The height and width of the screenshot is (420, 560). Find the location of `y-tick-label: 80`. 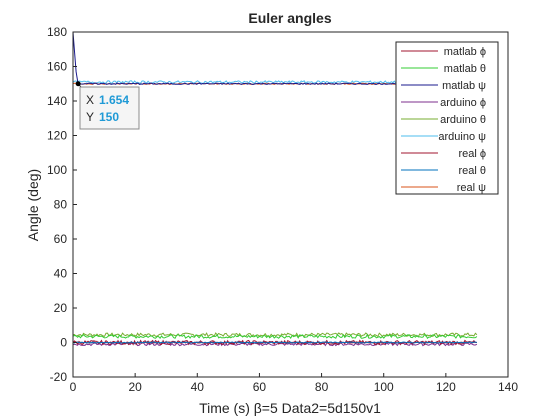

y-tick-label: 80 is located at coordinates (61, 205).